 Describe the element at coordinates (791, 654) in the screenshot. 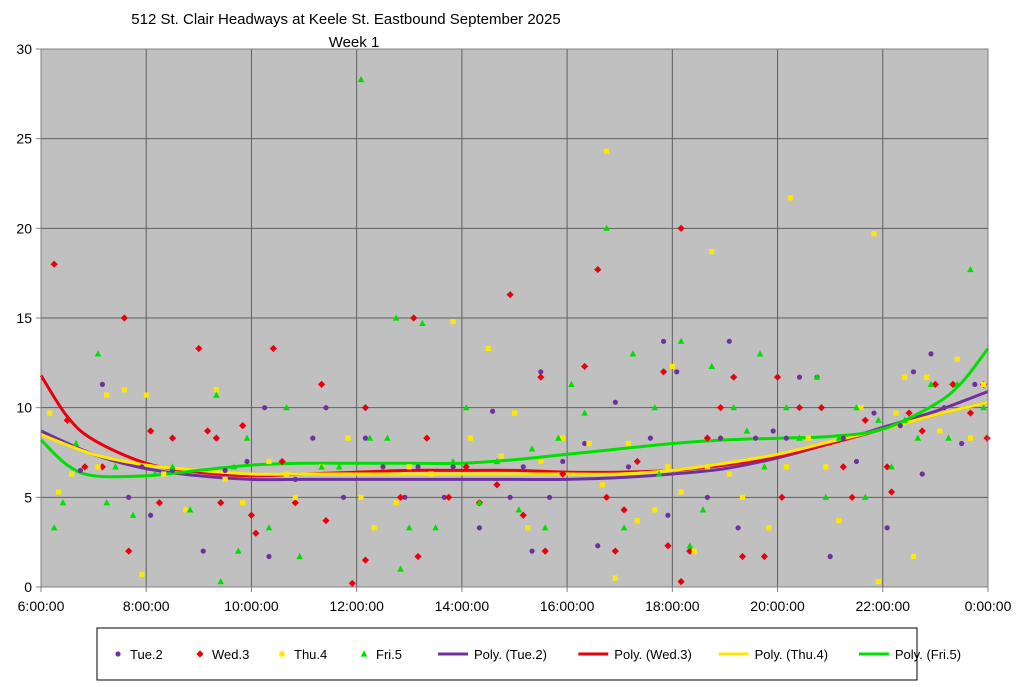

I see `legend-label: Poly. (Thu.4)` at that location.